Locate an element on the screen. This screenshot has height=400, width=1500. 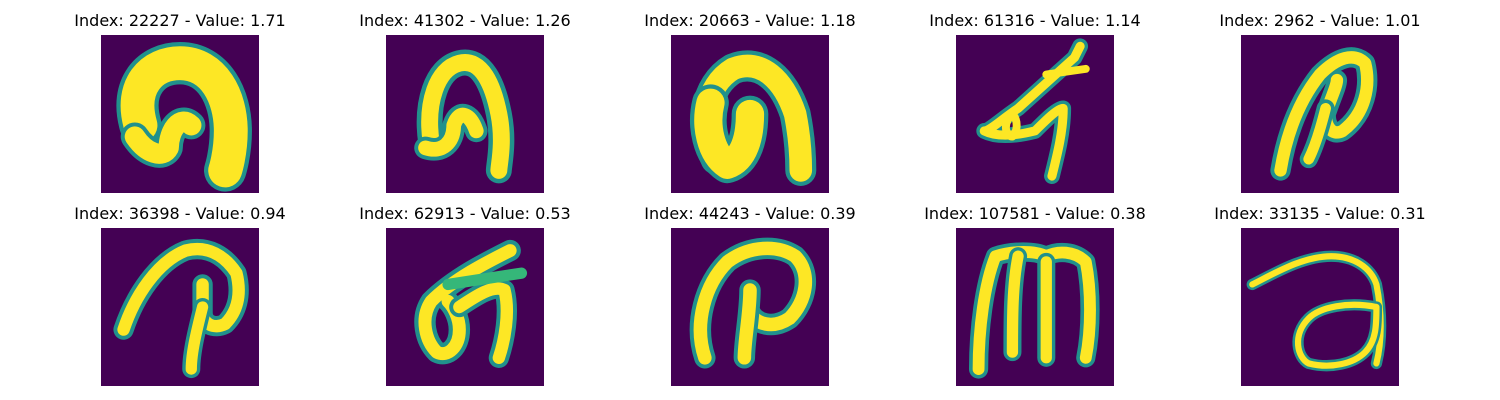
panel-4: Index: 61316 - Value: 1.14 is located at coordinates (1035, 102).